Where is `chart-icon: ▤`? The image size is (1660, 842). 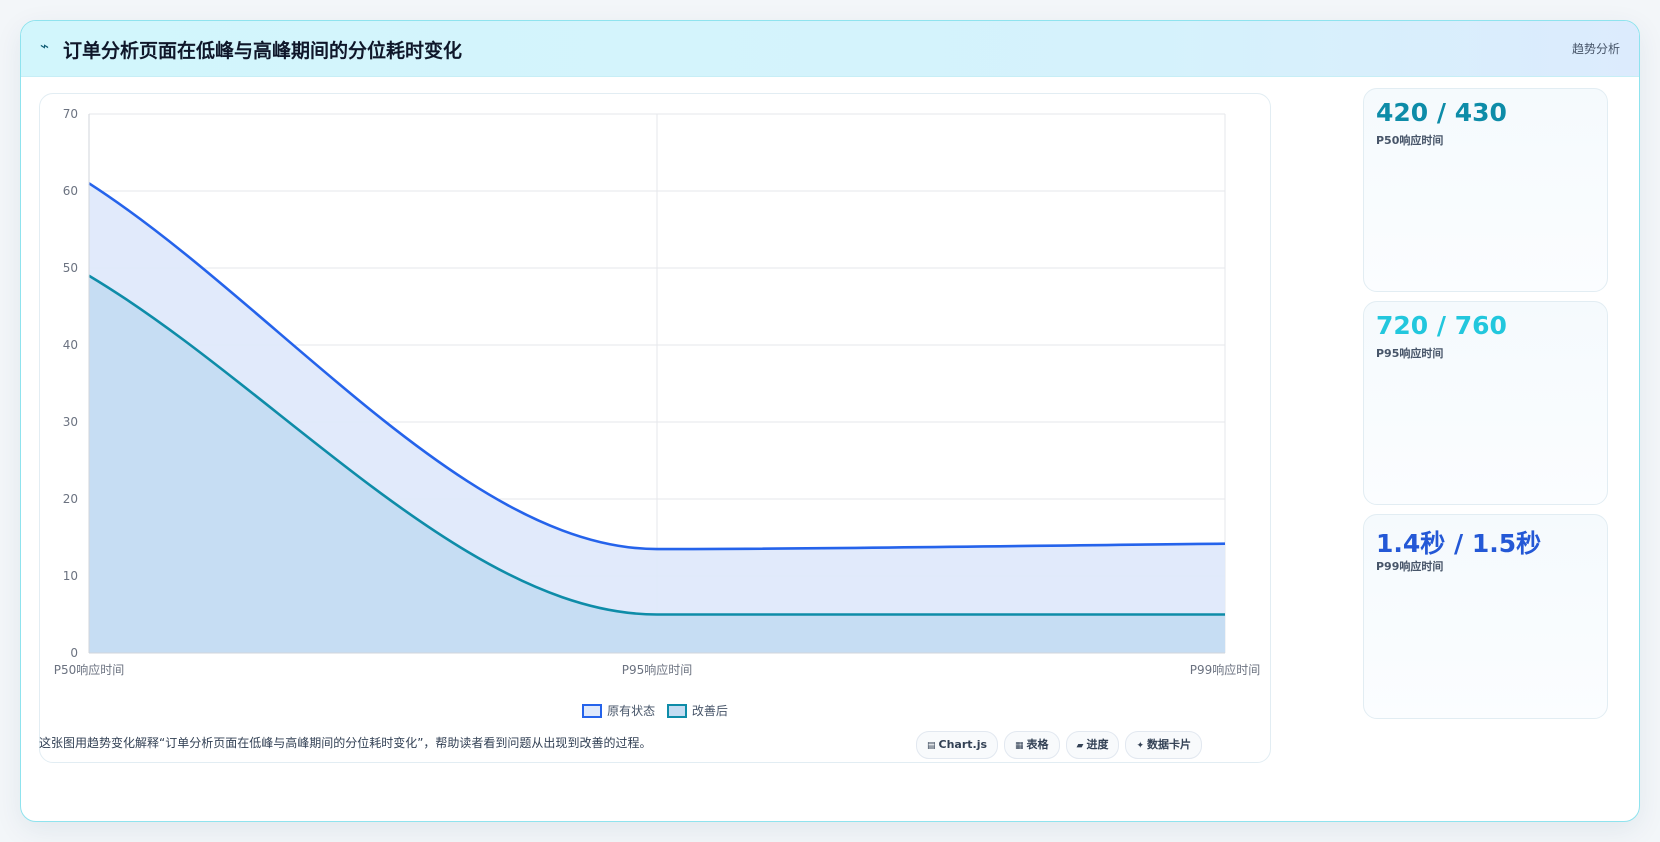
chart-icon: ▤ is located at coordinates (931, 746).